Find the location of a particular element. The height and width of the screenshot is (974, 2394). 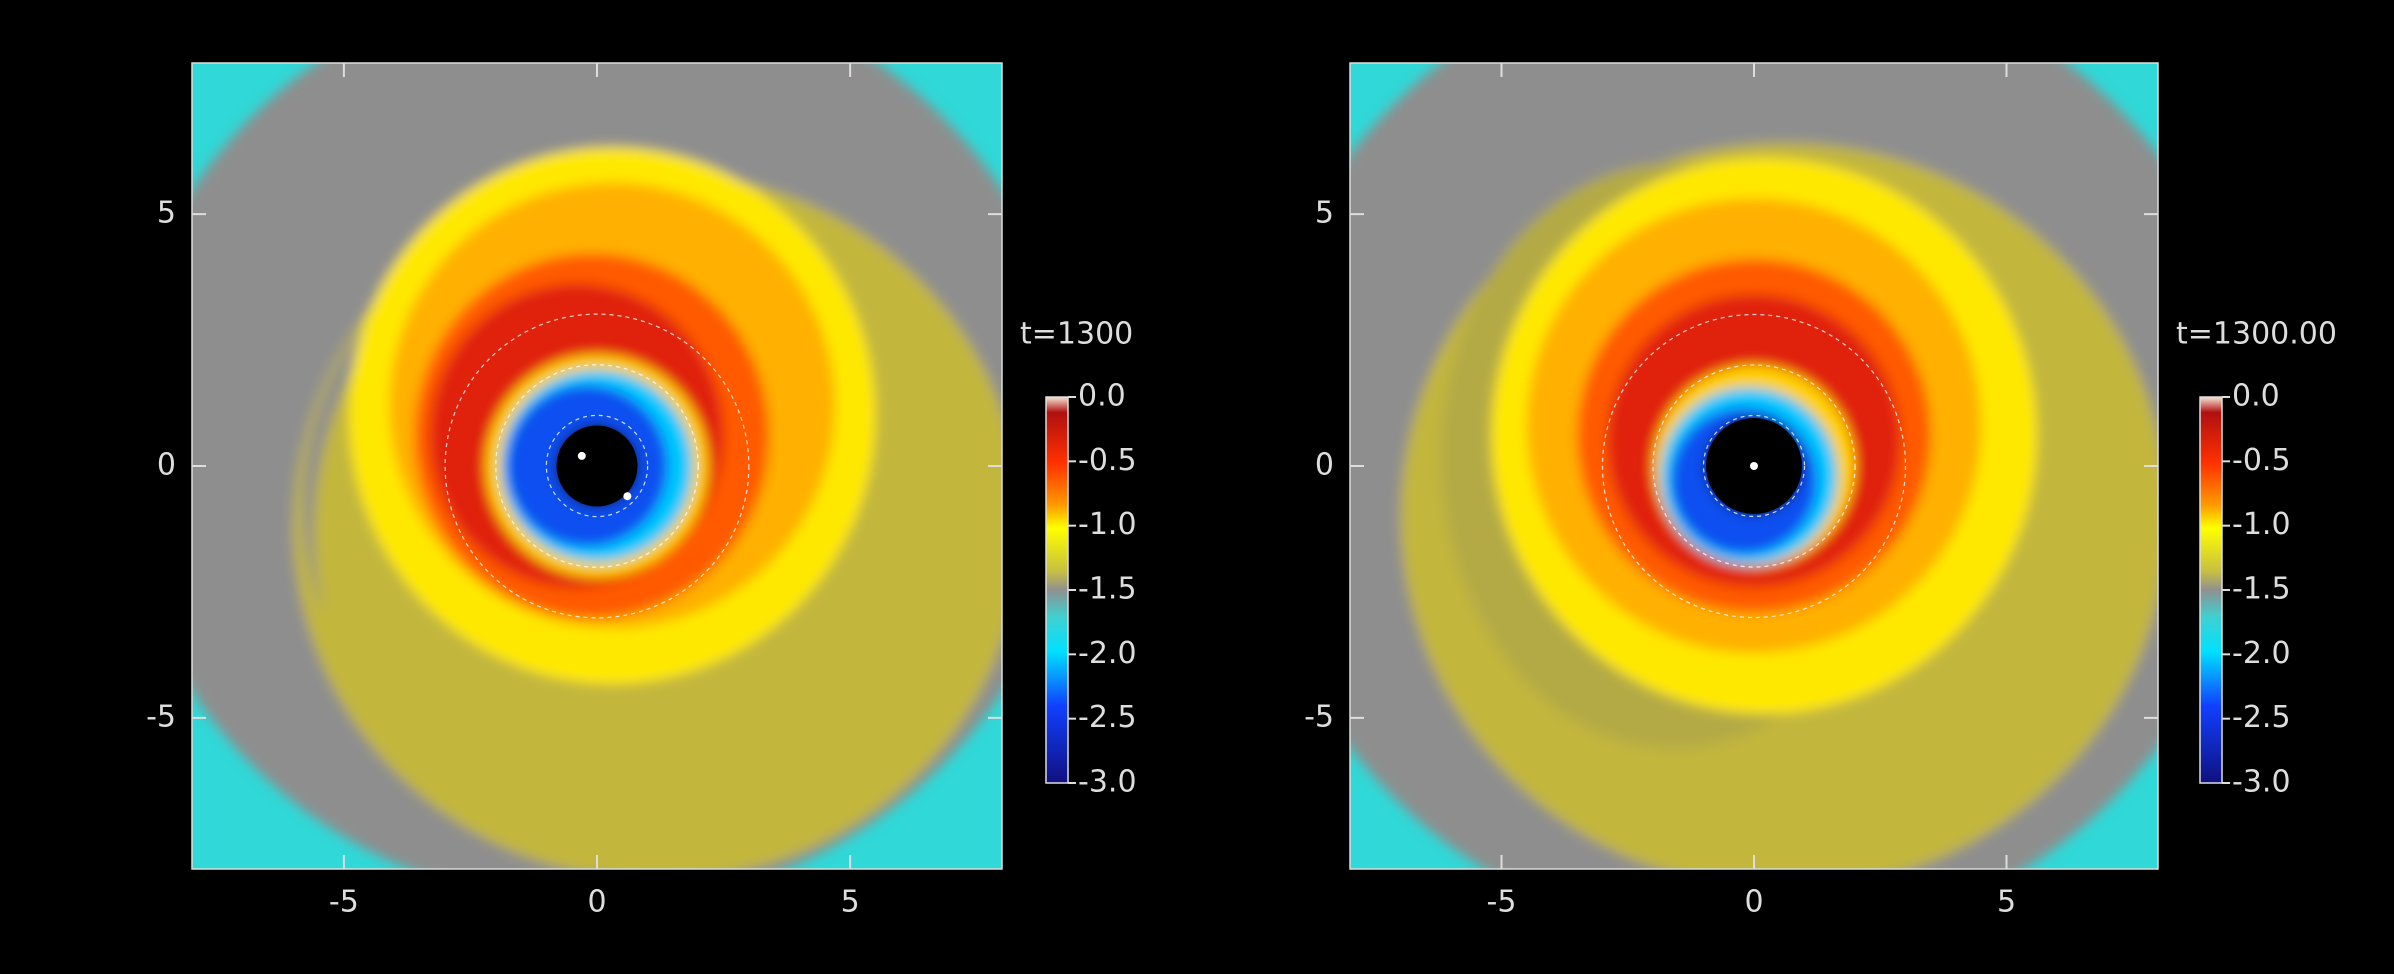

panel-title: t=1300 is located at coordinates (1076, 334).